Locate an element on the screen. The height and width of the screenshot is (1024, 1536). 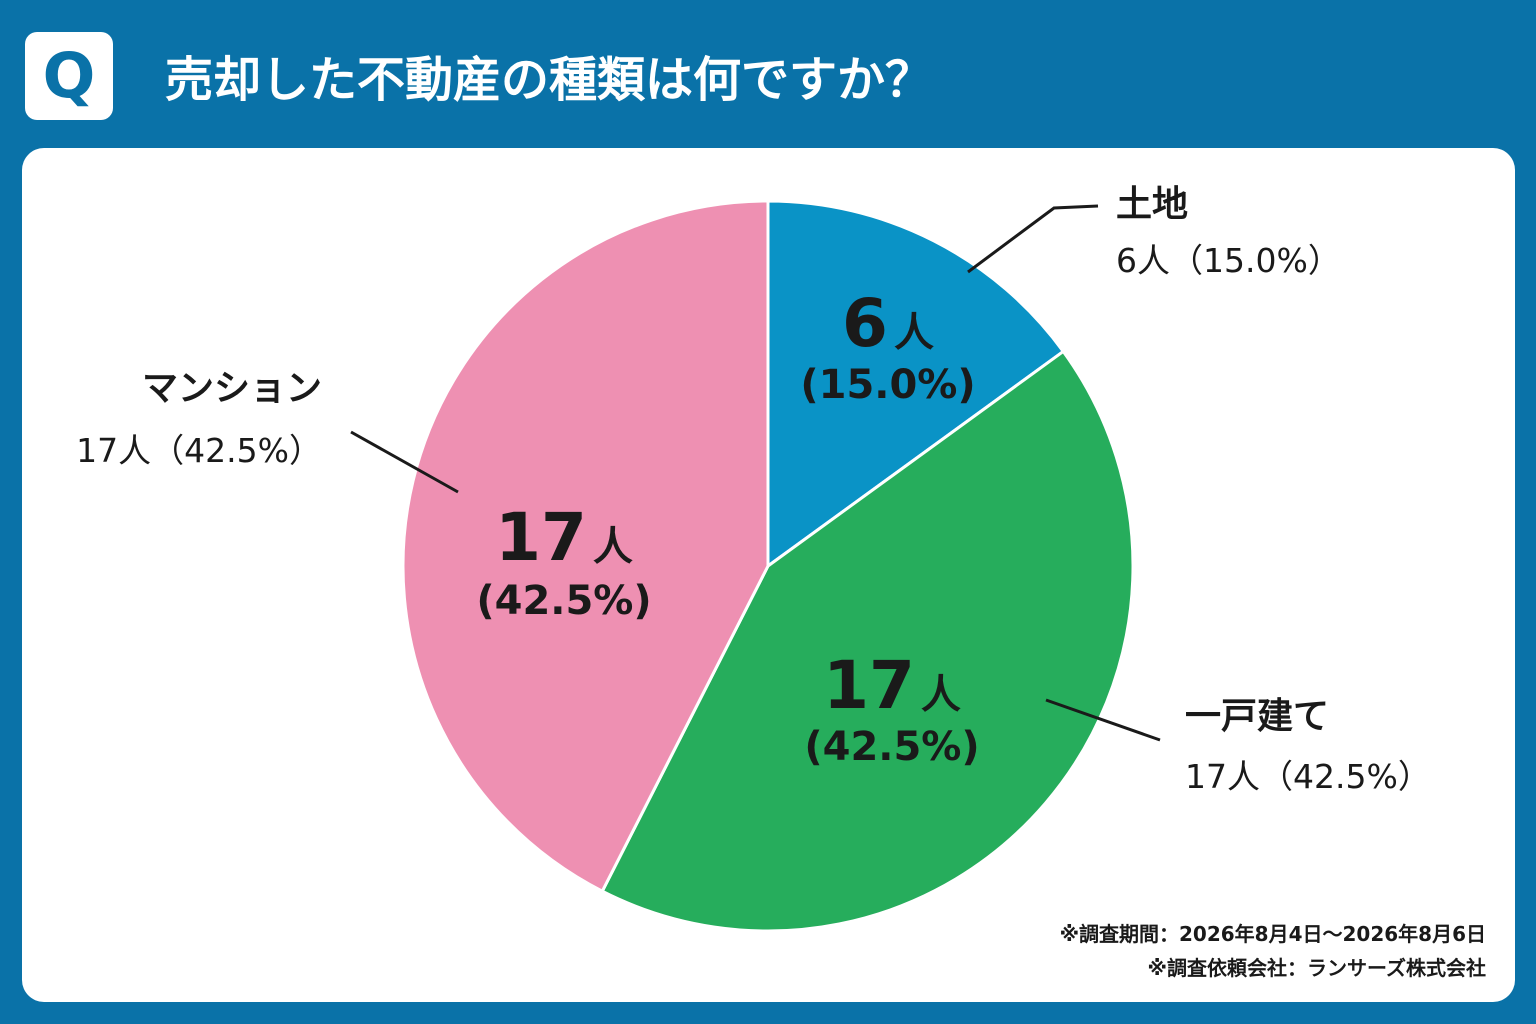
question-title: 売却した不動産の種類は何ですか？ is located at coordinates (549, 80).